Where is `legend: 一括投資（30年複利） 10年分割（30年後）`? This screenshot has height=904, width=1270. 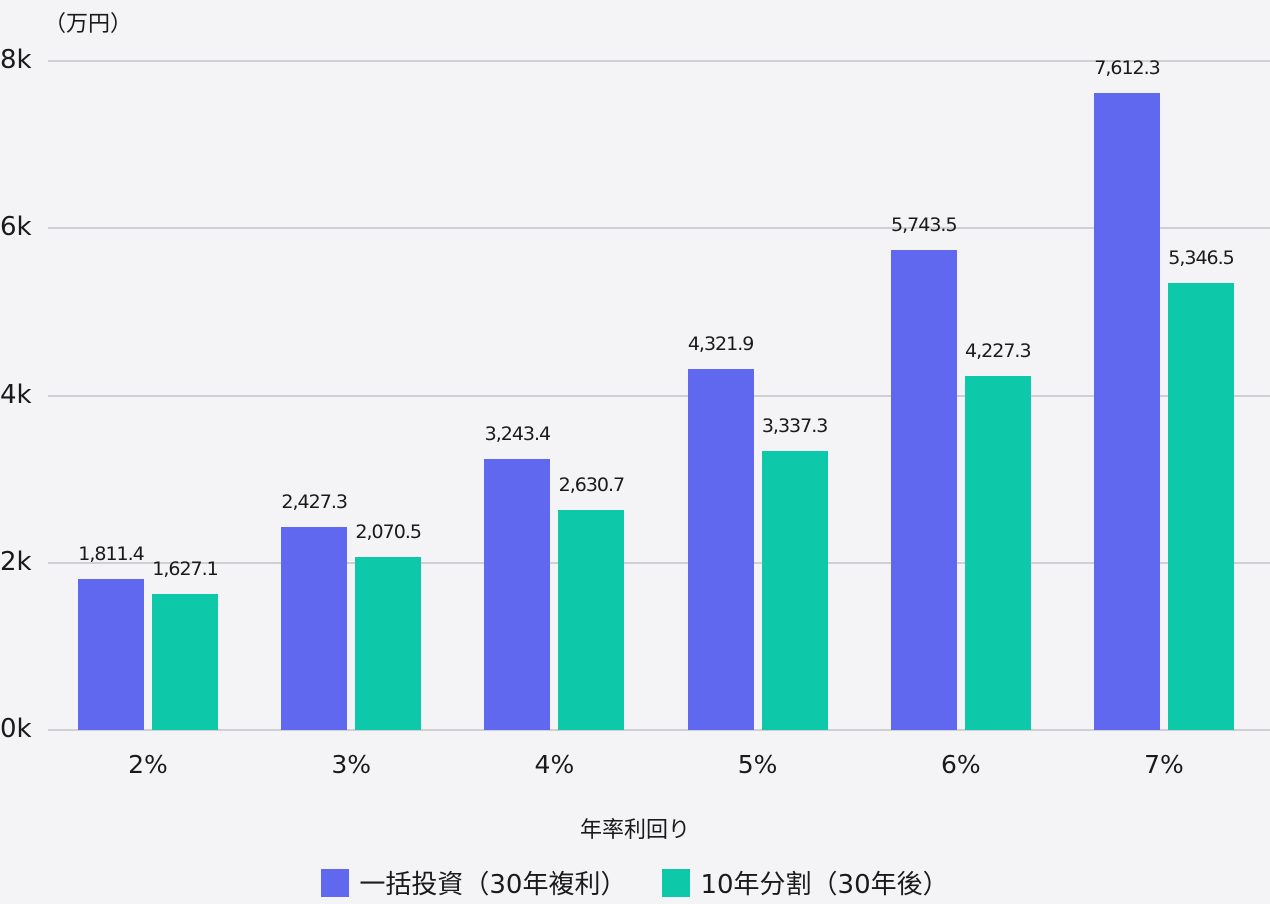 legend: 一括投資（30年複利） 10年分割（30年後） is located at coordinates (635, 882).